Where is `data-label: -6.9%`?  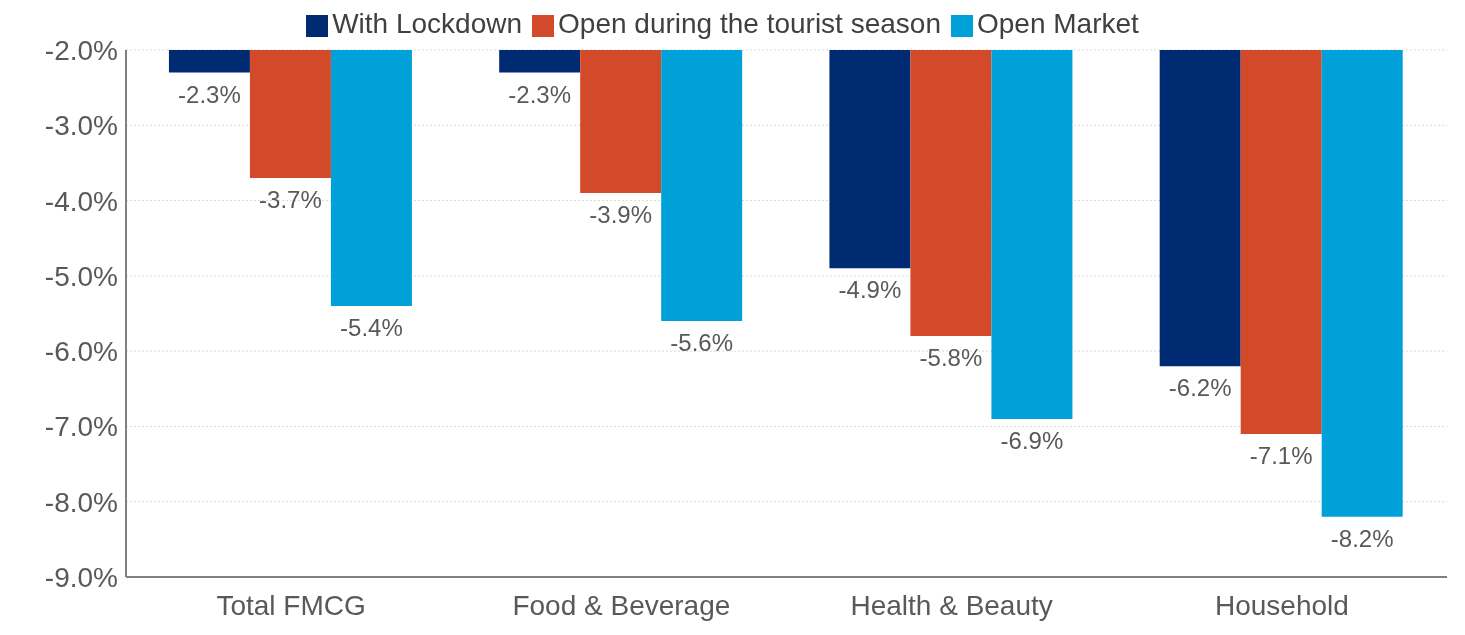
data-label: -6.9% is located at coordinates (1032, 440).